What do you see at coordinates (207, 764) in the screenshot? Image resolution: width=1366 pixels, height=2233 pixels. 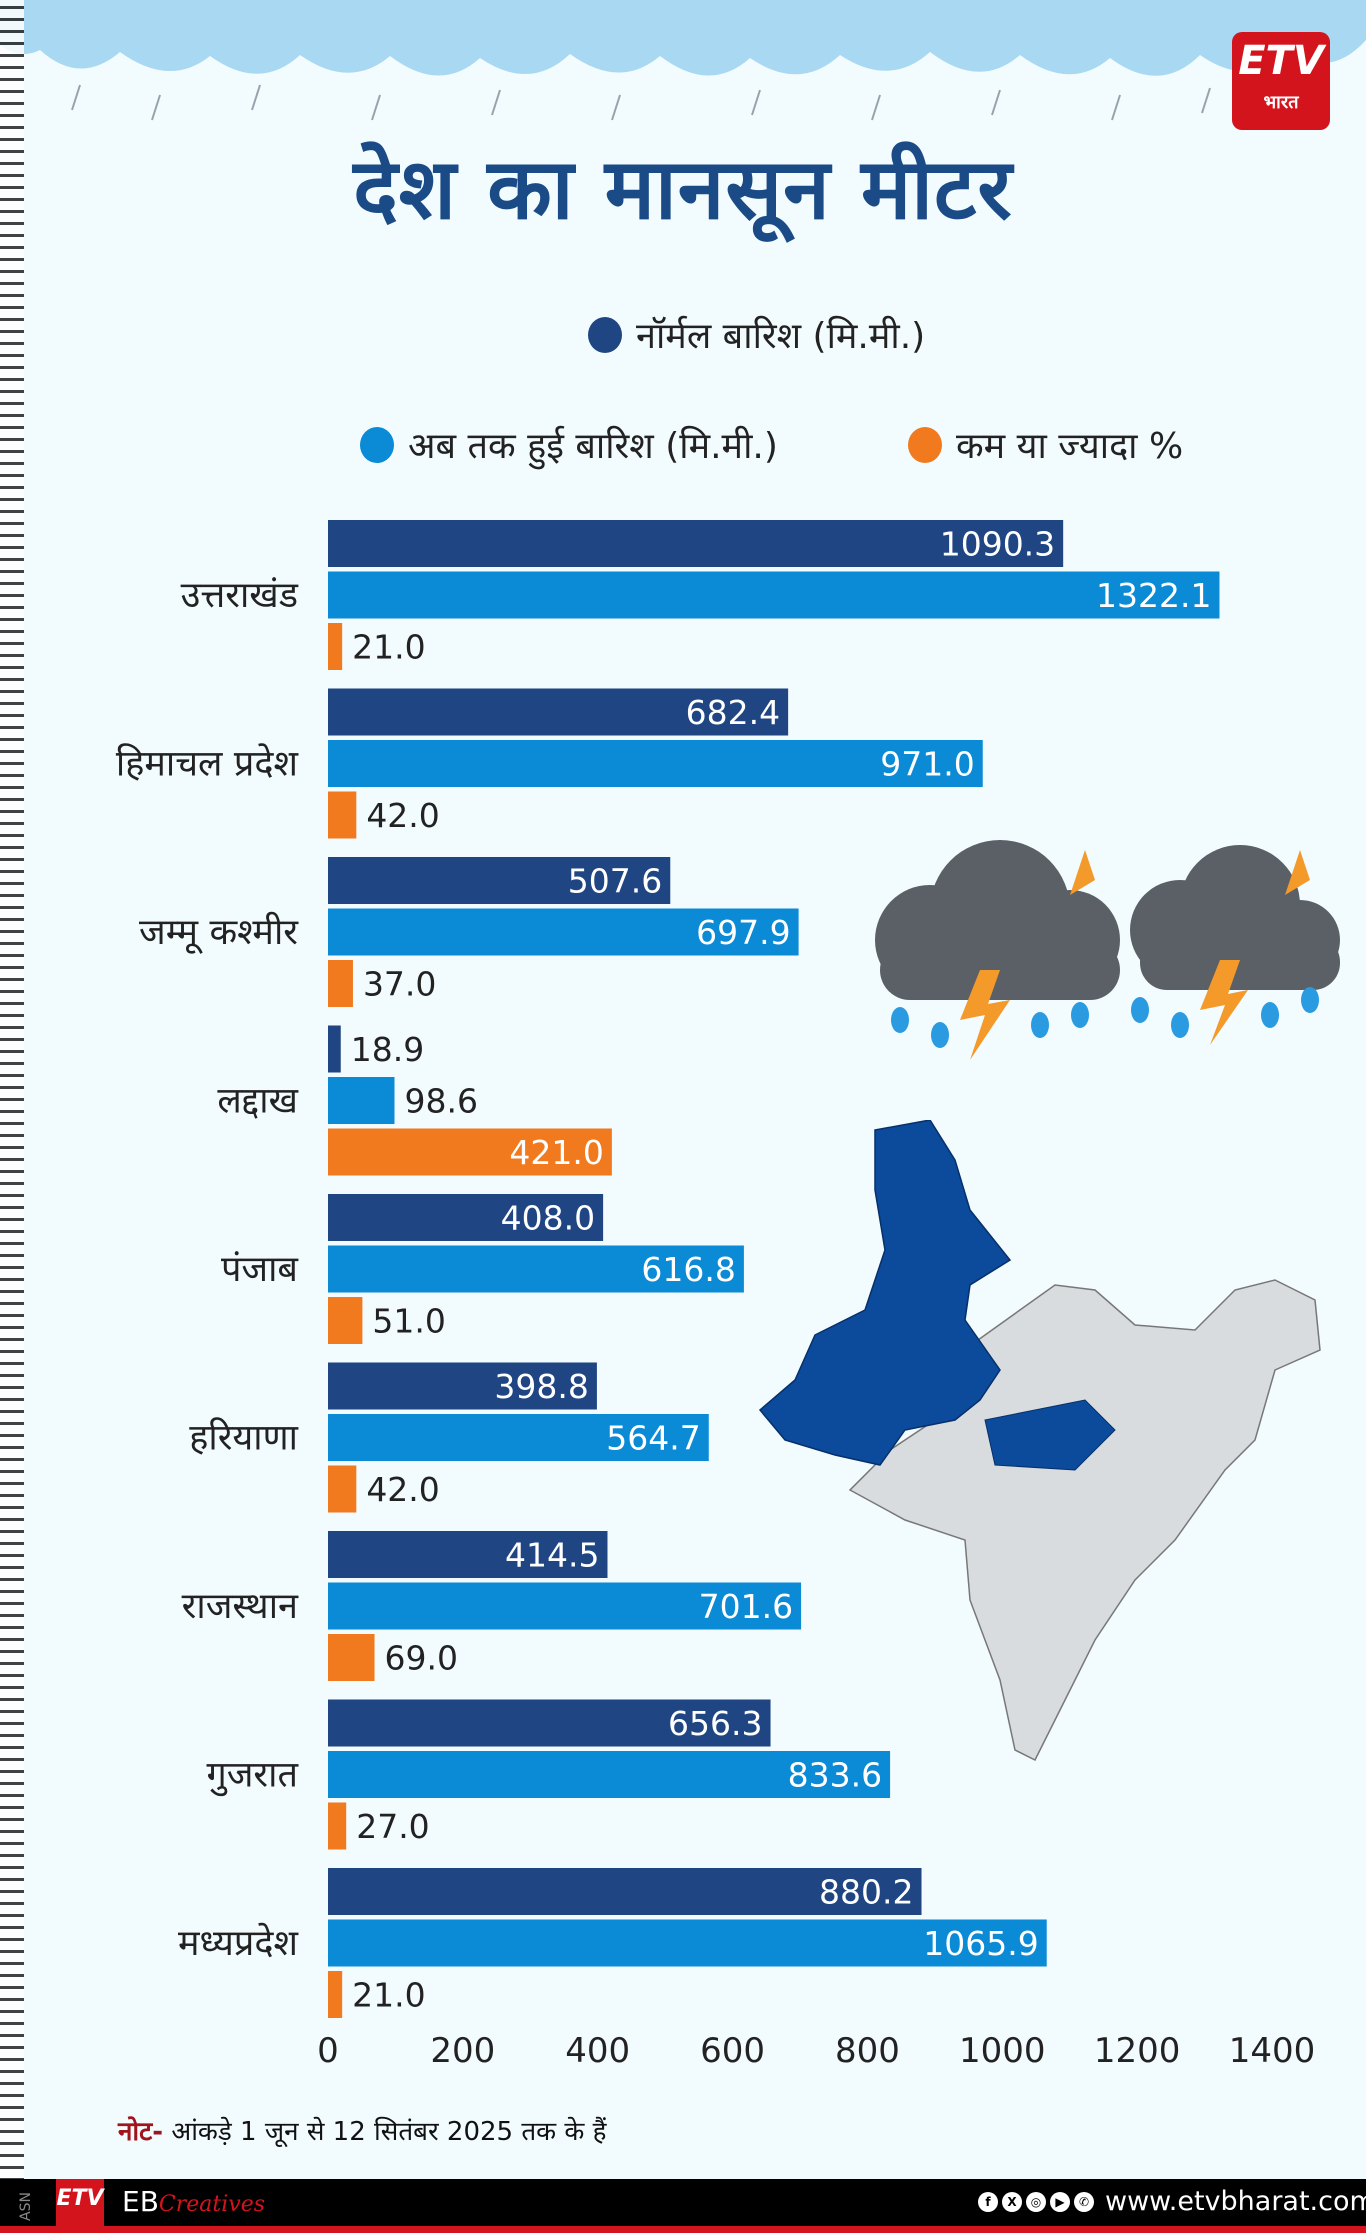 I see `state-label: हिमाचल प्रदेश` at bounding box center [207, 764].